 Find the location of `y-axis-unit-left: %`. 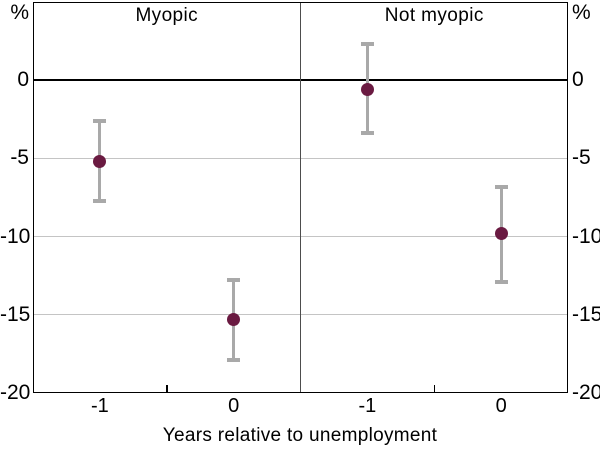

y-axis-unit-left: % is located at coordinates (19, 12).